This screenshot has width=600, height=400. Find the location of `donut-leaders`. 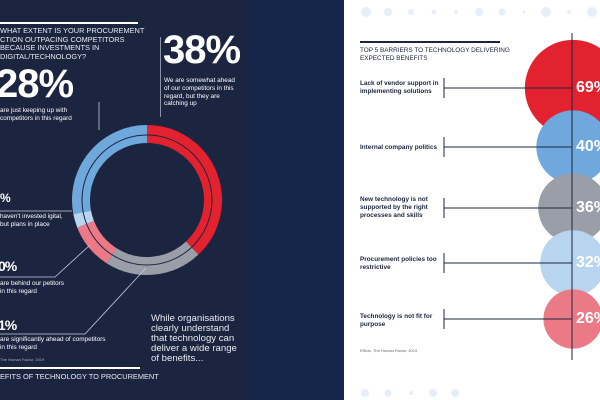

donut-leaders is located at coordinates (73, 218).